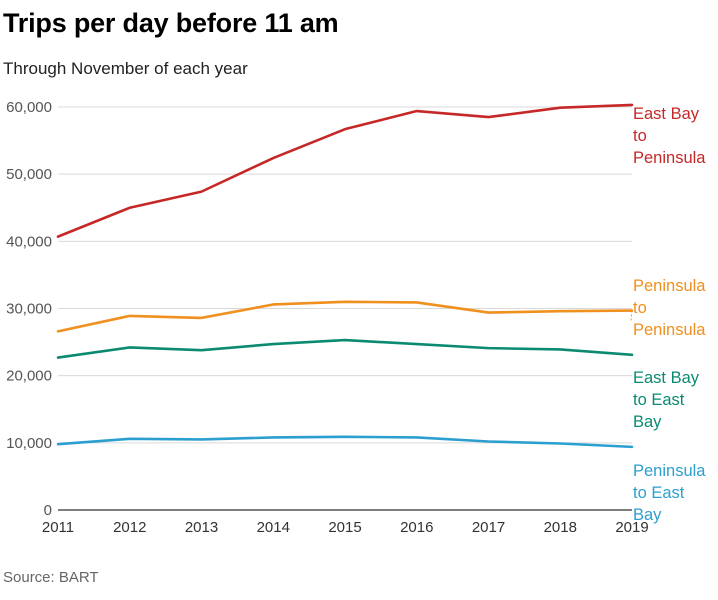 This screenshot has height=600, width=718. Describe the element at coordinates (129, 527) in the screenshot. I see `x-tick-label: 2012` at that location.